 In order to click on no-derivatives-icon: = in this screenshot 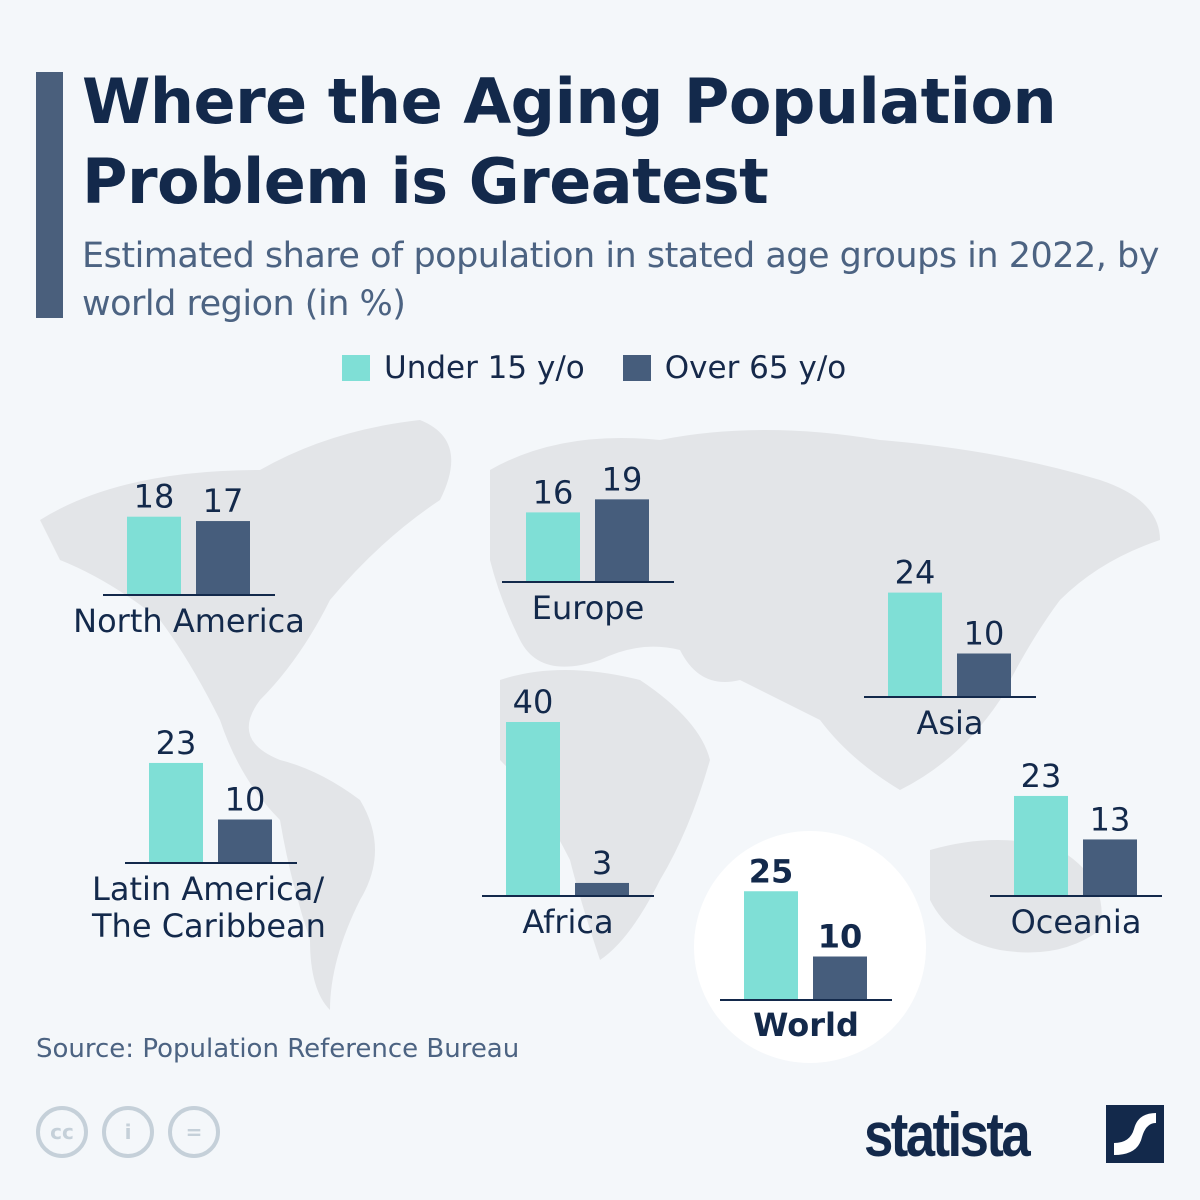, I will do `click(194, 1132)`.